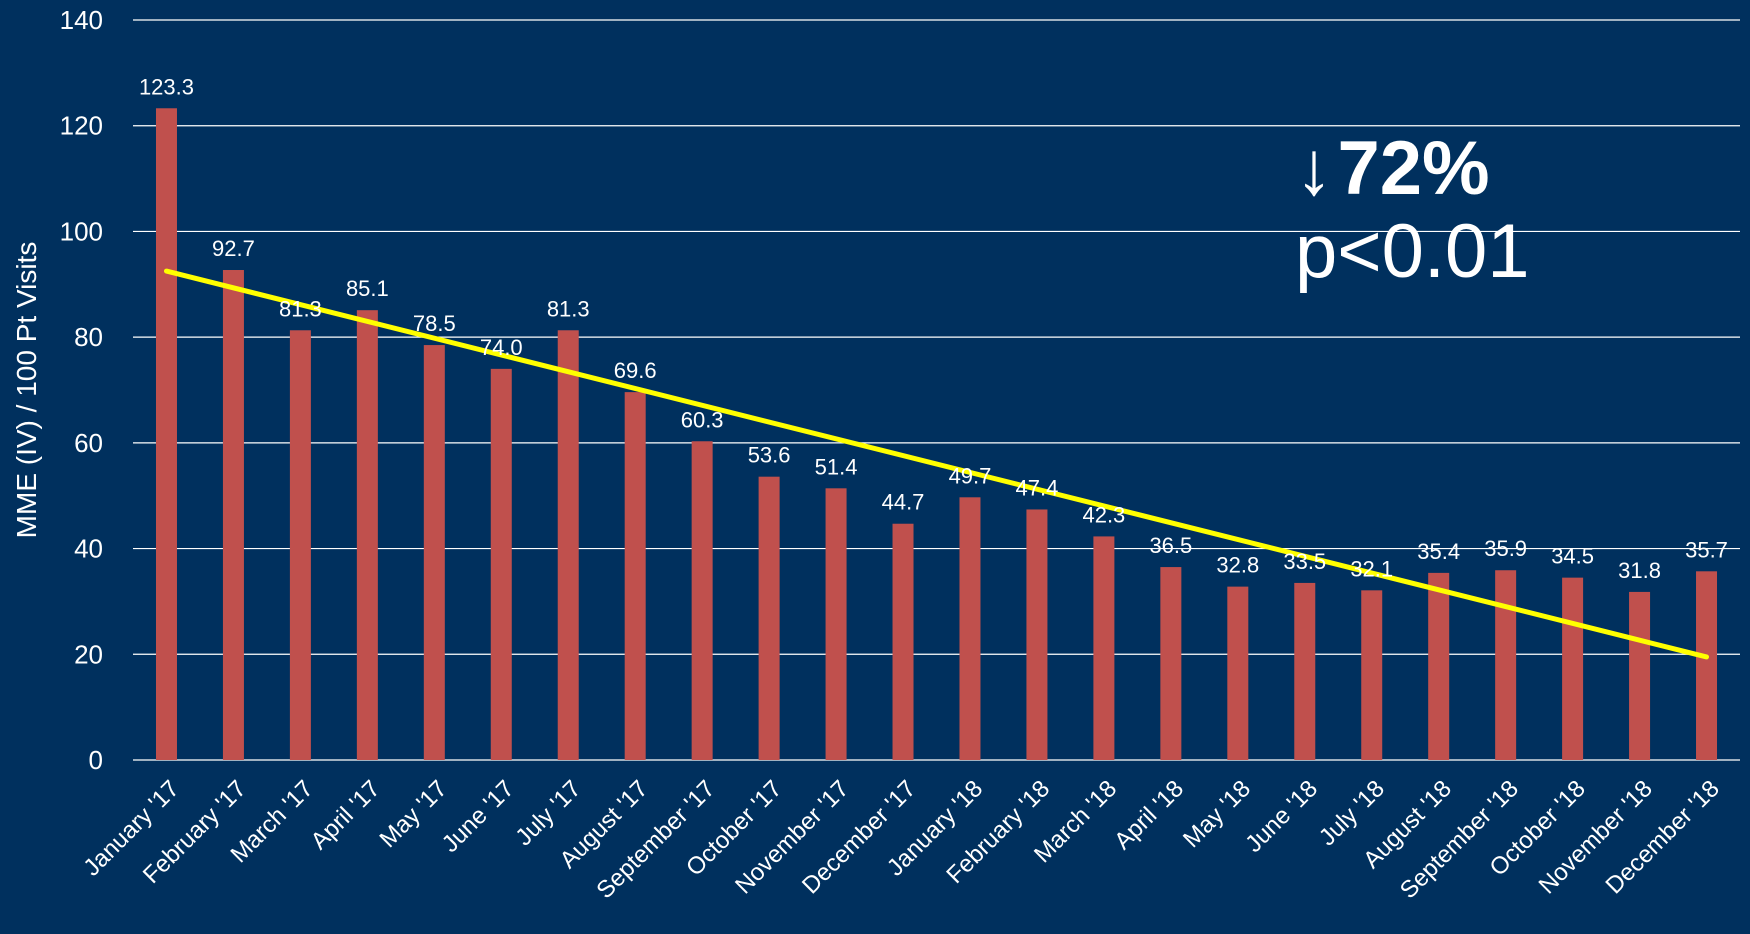 The height and width of the screenshot is (934, 1750). What do you see at coordinates (81, 20) in the screenshot?
I see `y-tick-label: 140` at bounding box center [81, 20].